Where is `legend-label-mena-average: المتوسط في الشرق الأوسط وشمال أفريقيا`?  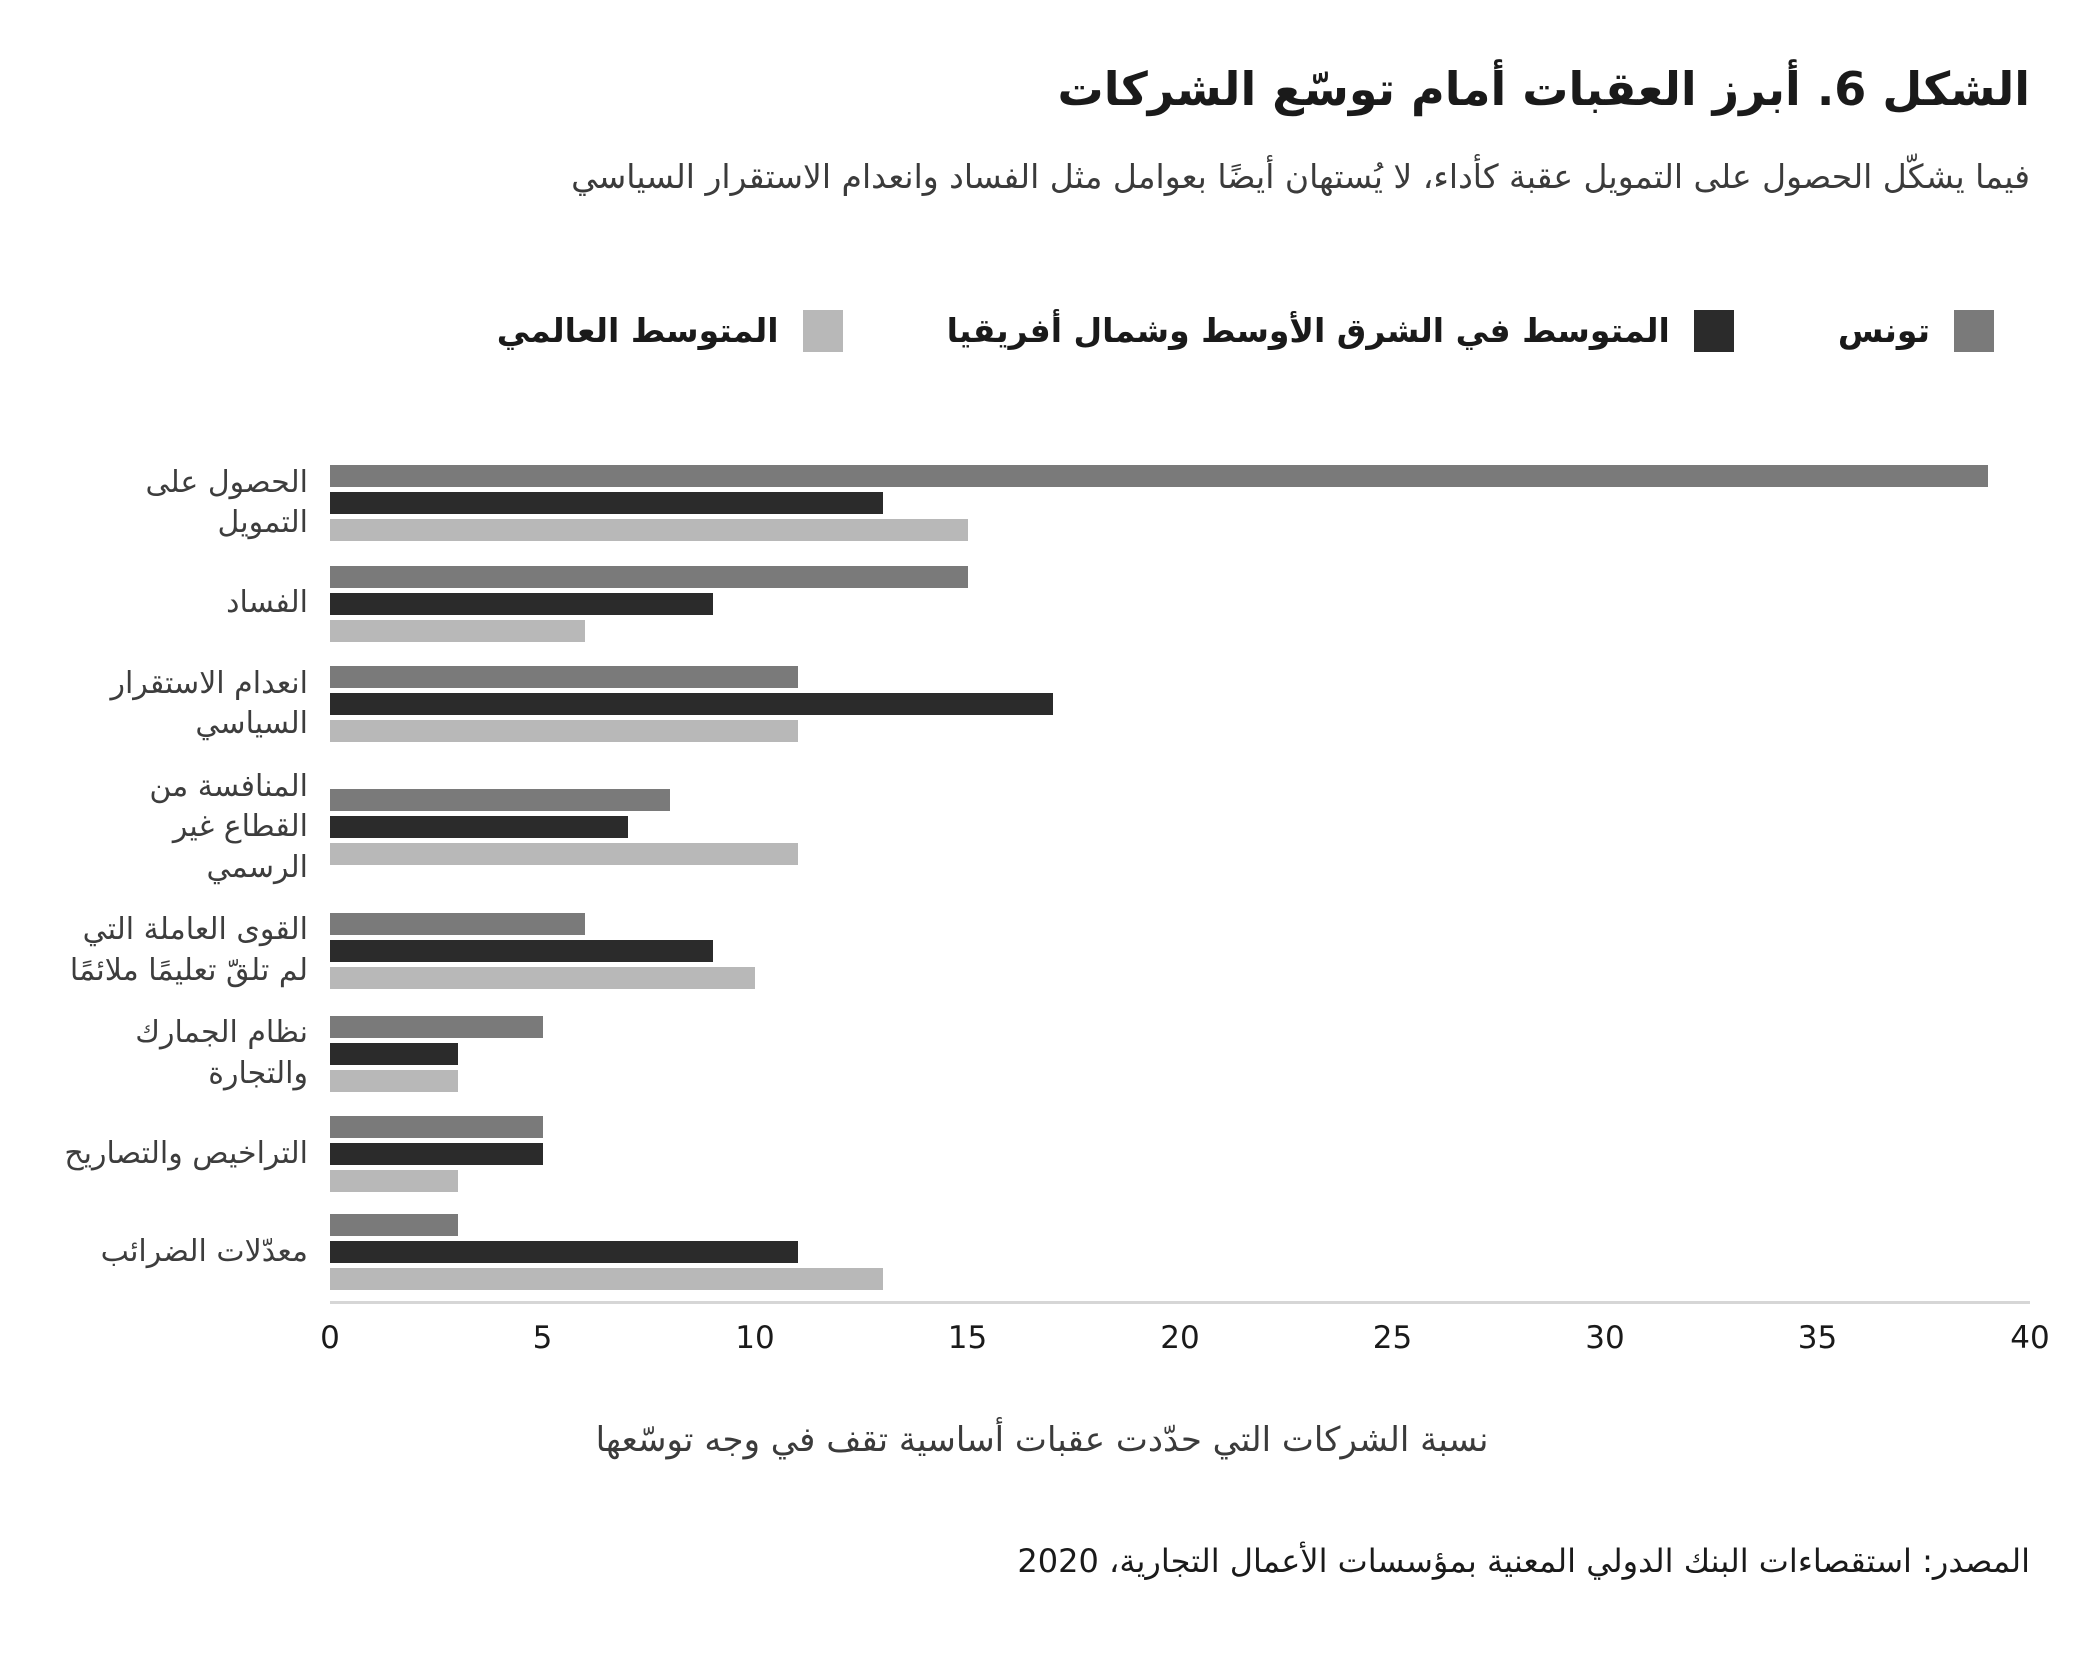 legend-label-mena-average: المتوسط في الشرق الأوسط وشمال أفريقيا is located at coordinates (1308, 330).